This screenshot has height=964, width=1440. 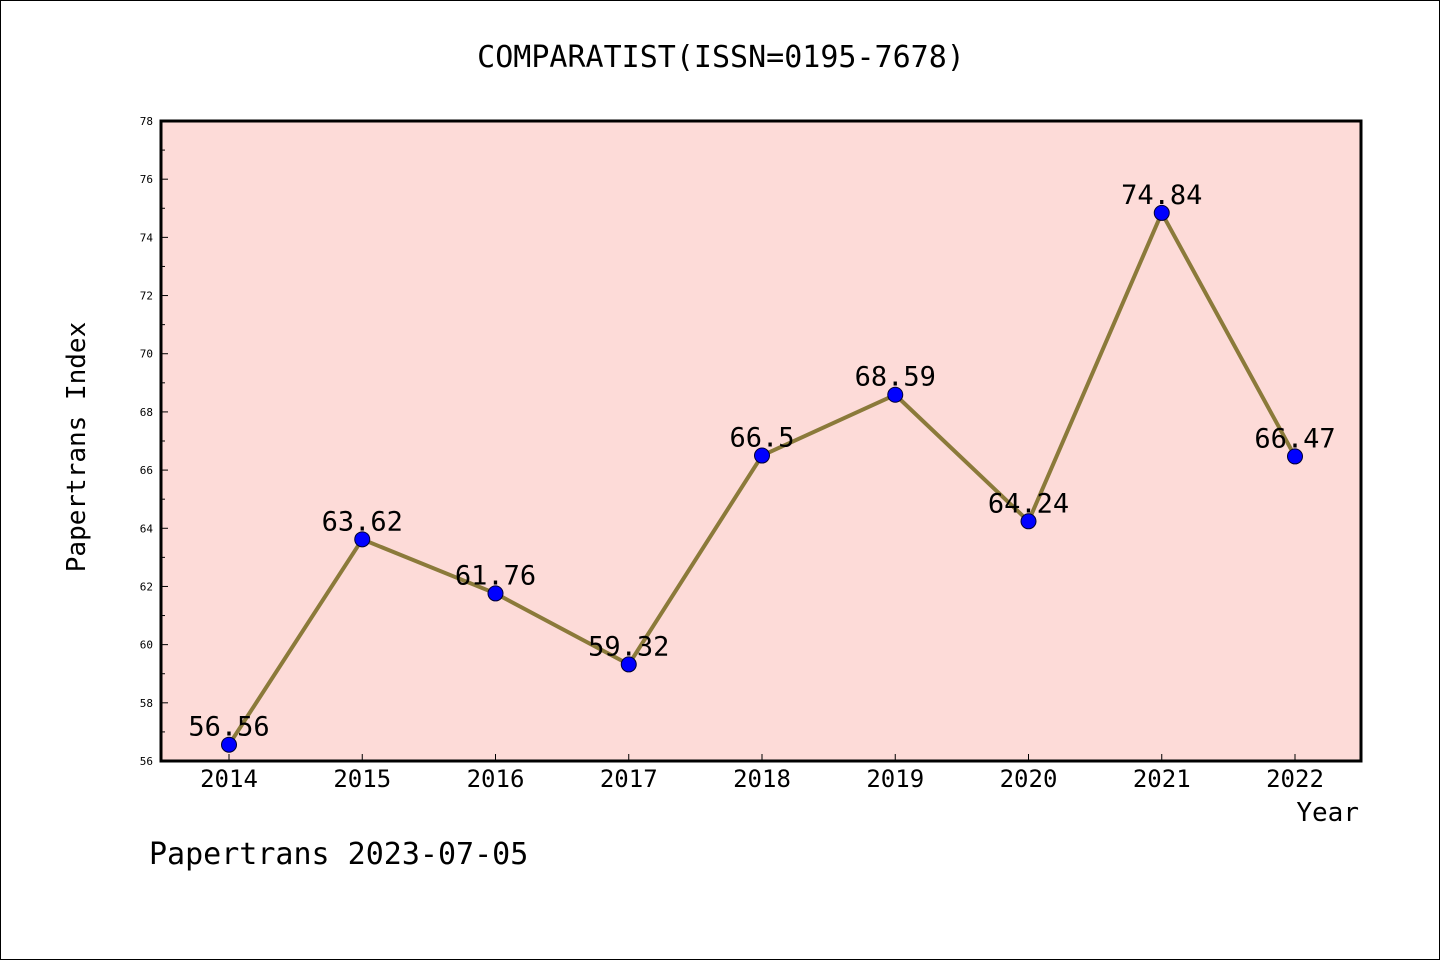 What do you see at coordinates (1161, 195) in the screenshot?
I see `data-label: 74.84` at bounding box center [1161, 195].